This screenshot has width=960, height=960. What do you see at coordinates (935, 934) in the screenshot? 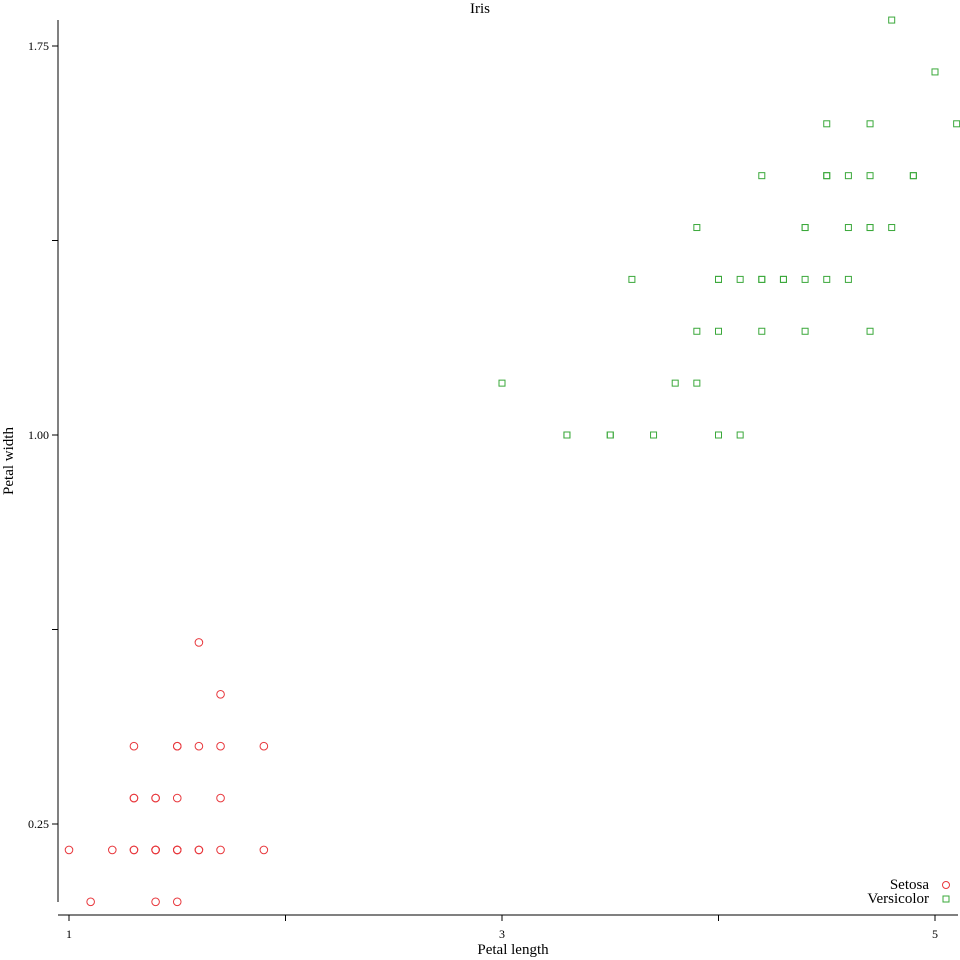
I see `x-tick-label: 5` at bounding box center [935, 934].